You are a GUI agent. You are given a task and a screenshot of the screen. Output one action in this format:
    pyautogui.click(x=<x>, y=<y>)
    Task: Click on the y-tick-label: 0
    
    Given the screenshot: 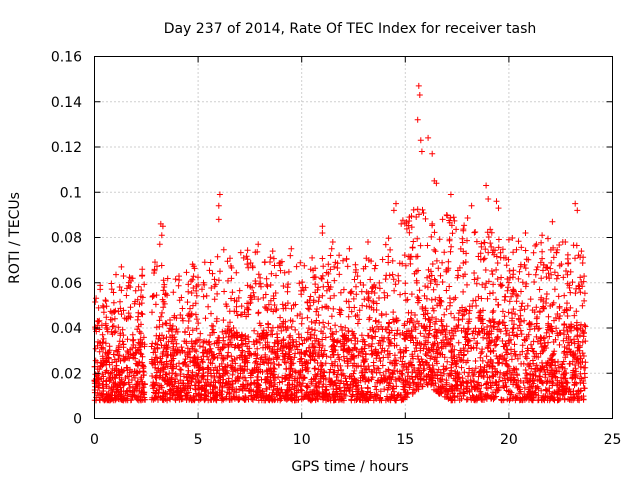 What is the action you would take?
    pyautogui.click(x=77, y=420)
    